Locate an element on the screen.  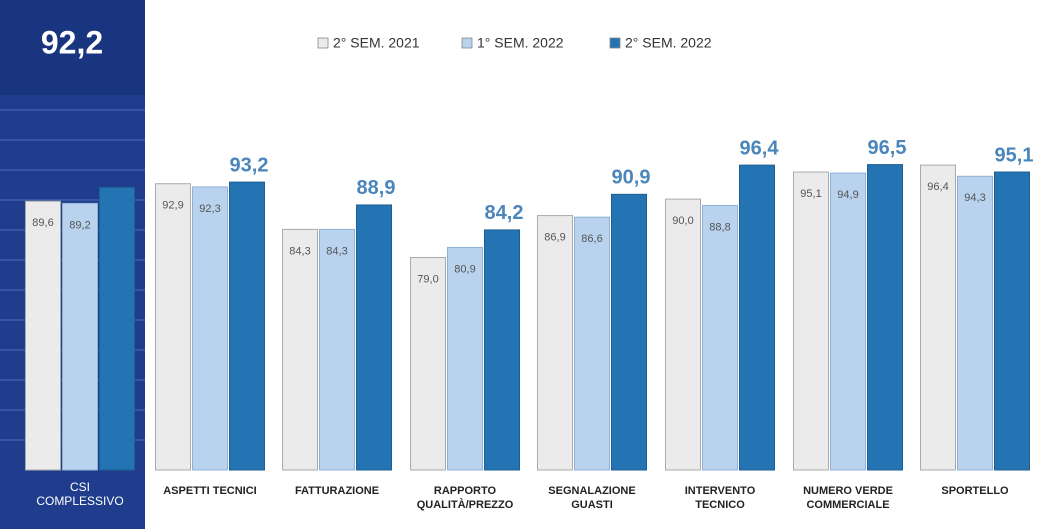
value-label: 93,2 is located at coordinates (249, 165).